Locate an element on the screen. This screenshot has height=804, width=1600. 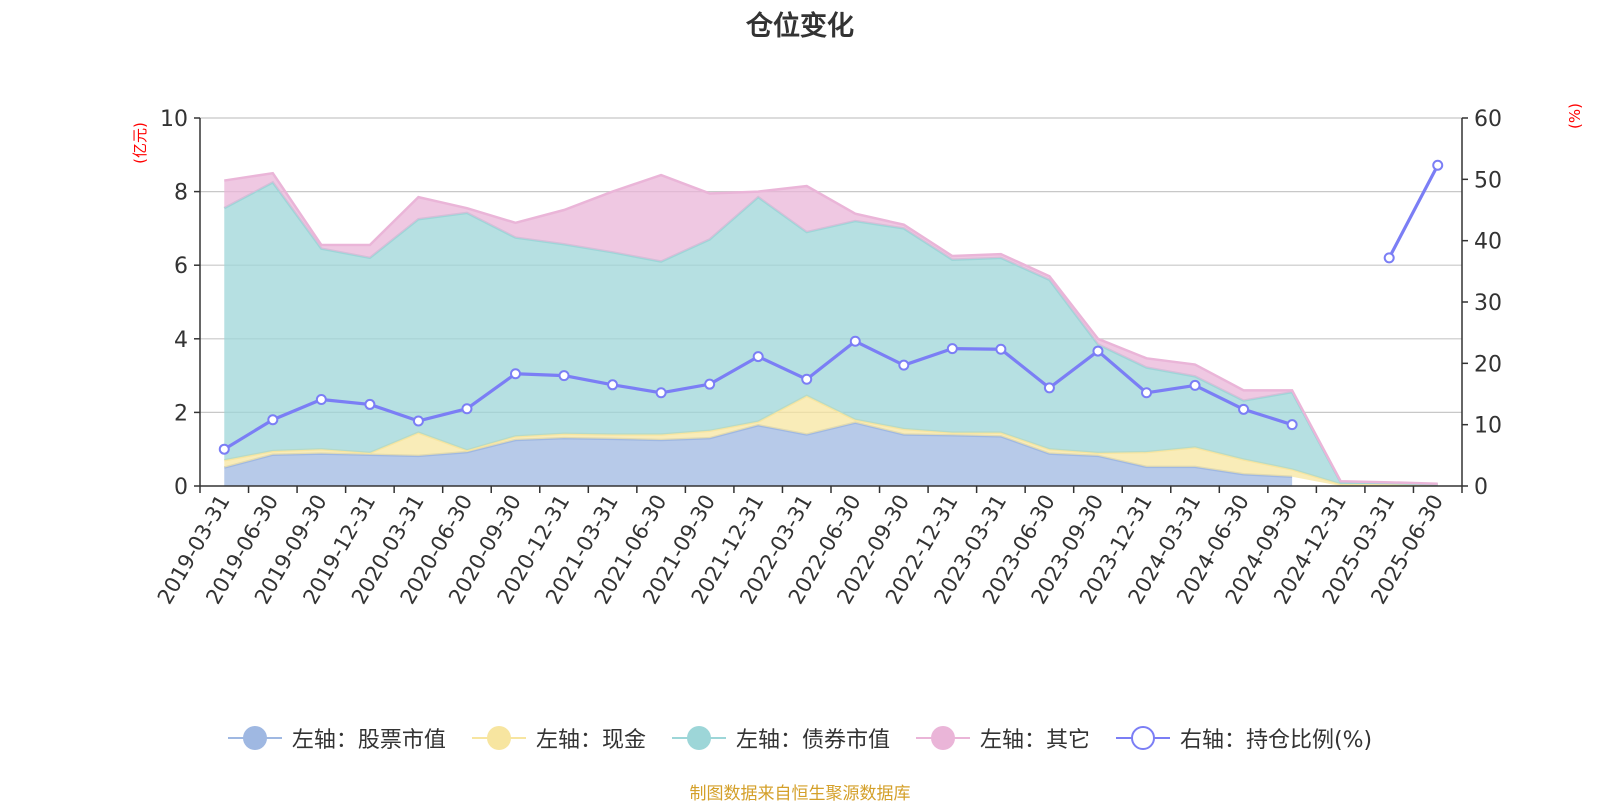
left-axis-unit-label: (亿元) is located at coordinates (140, 143).